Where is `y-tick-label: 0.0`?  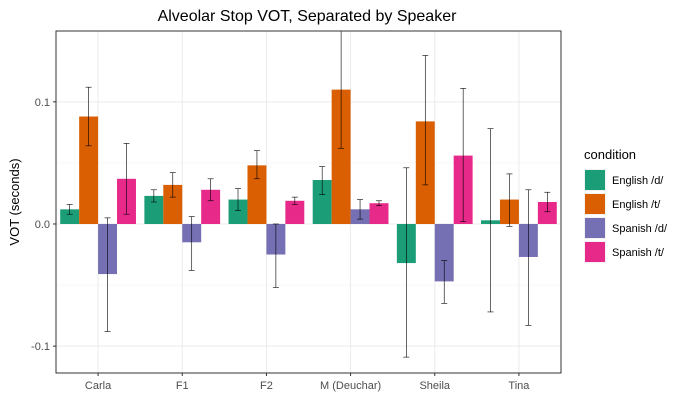 y-tick-label: 0.0 is located at coordinates (42, 225).